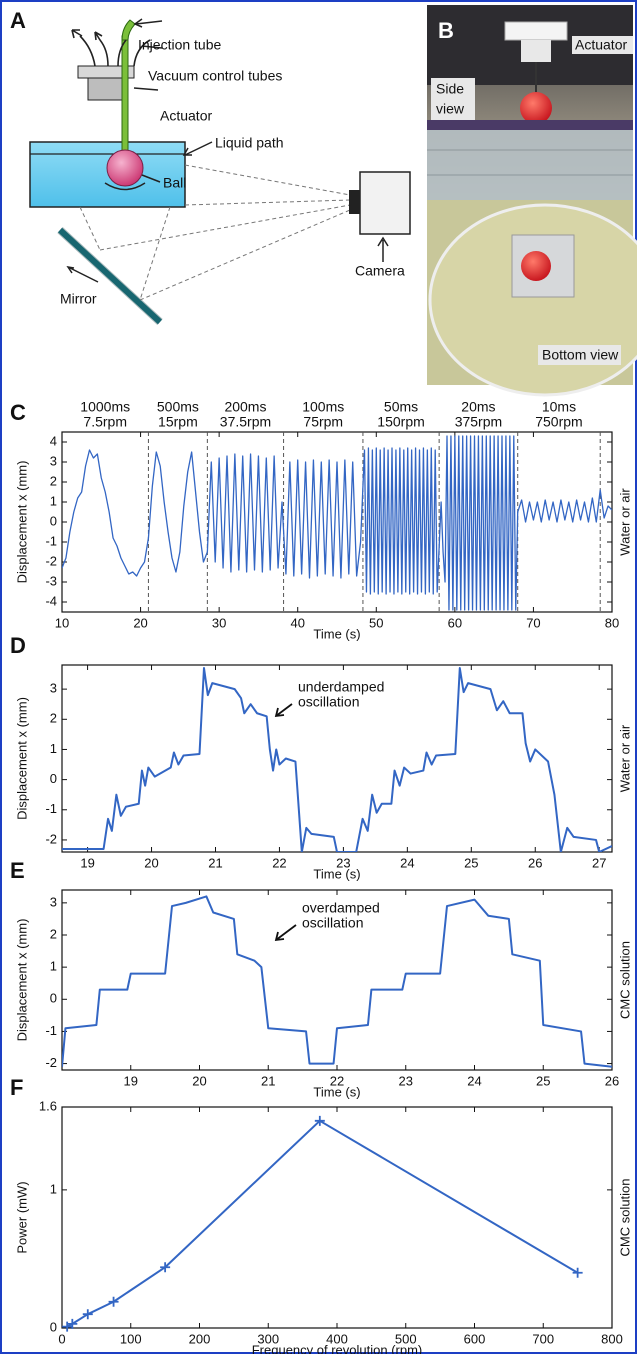 Image resolution: width=637 pixels, height=1354 pixels. What do you see at coordinates (341, 687) in the screenshot?
I see `annotation: underdamped` at bounding box center [341, 687].